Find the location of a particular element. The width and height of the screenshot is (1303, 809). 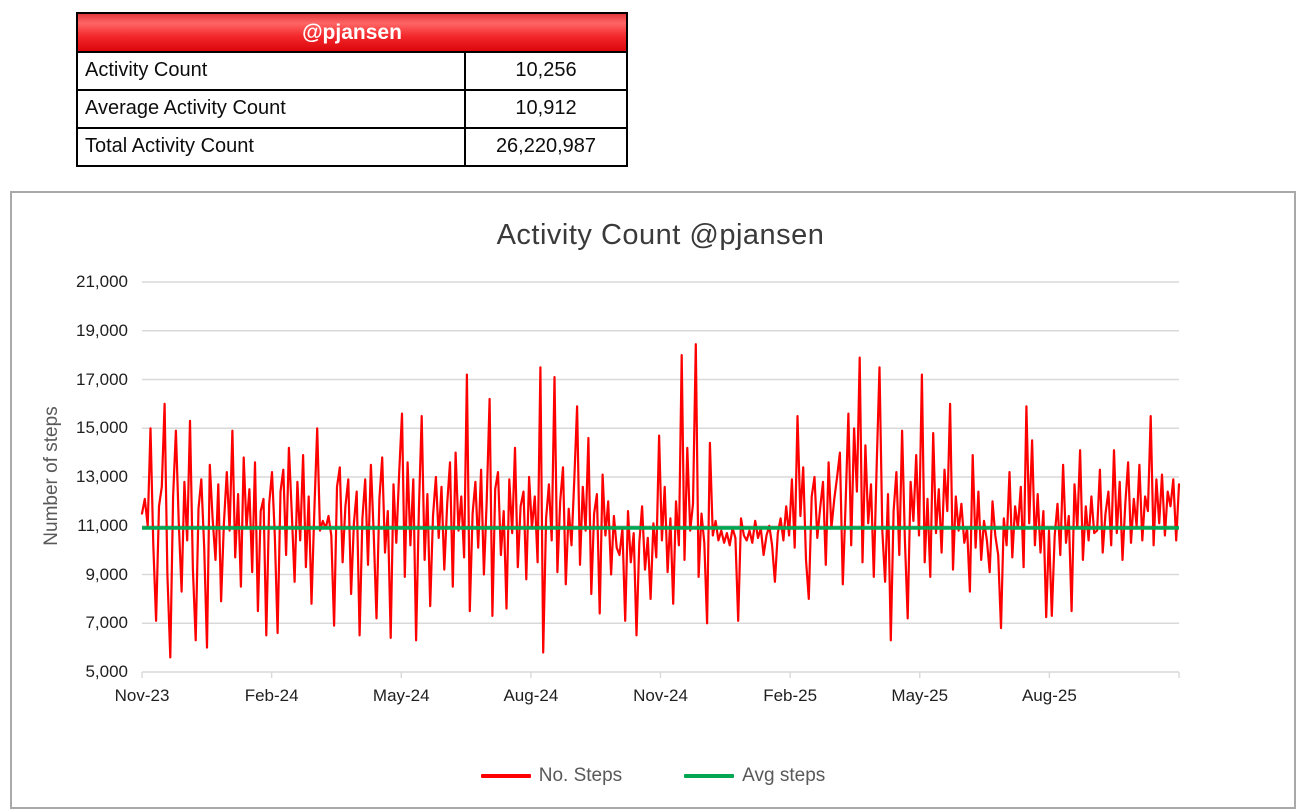

y-axis-tick-label: 21,000 is located at coordinates (102, 281).